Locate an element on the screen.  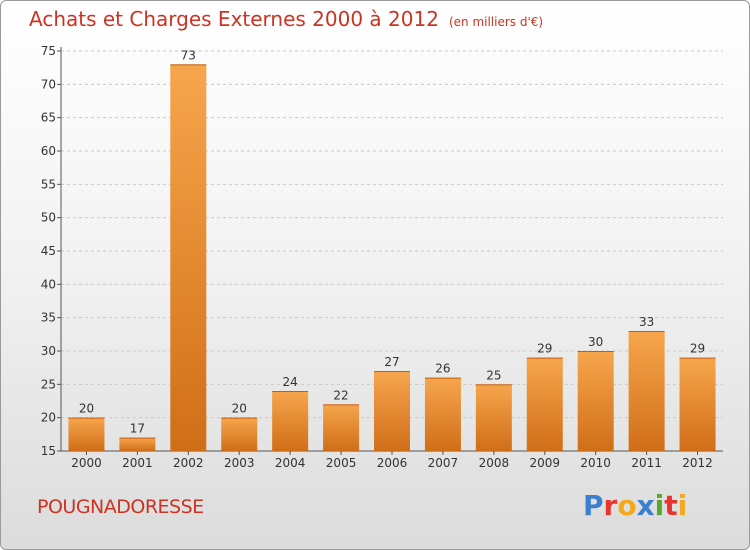
data-label: 24 is located at coordinates (290, 382).